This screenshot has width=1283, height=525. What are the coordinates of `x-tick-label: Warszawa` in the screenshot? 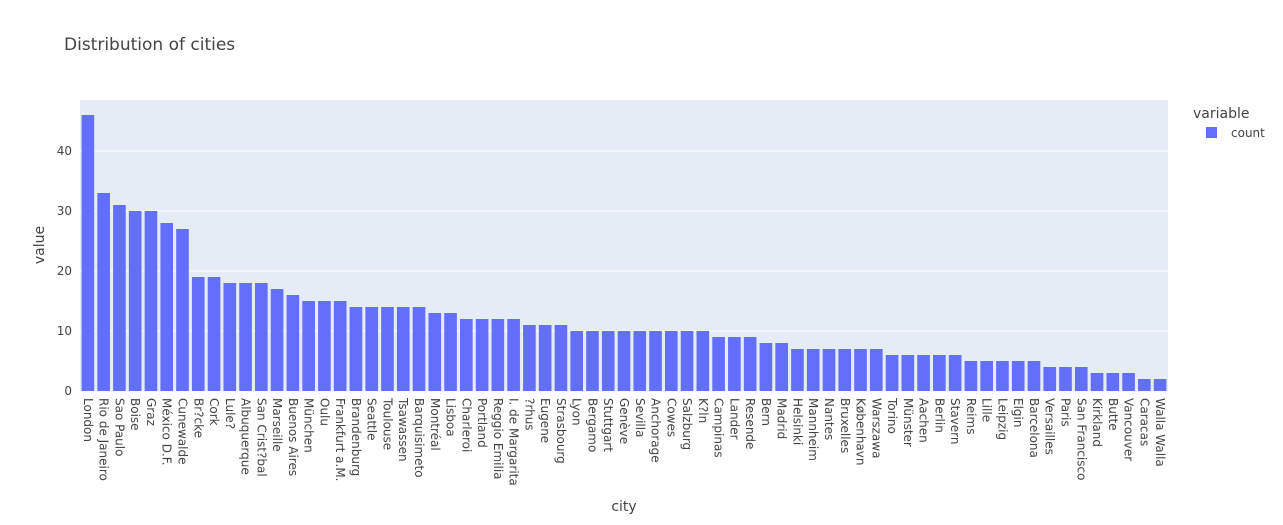 It's located at (876, 428).